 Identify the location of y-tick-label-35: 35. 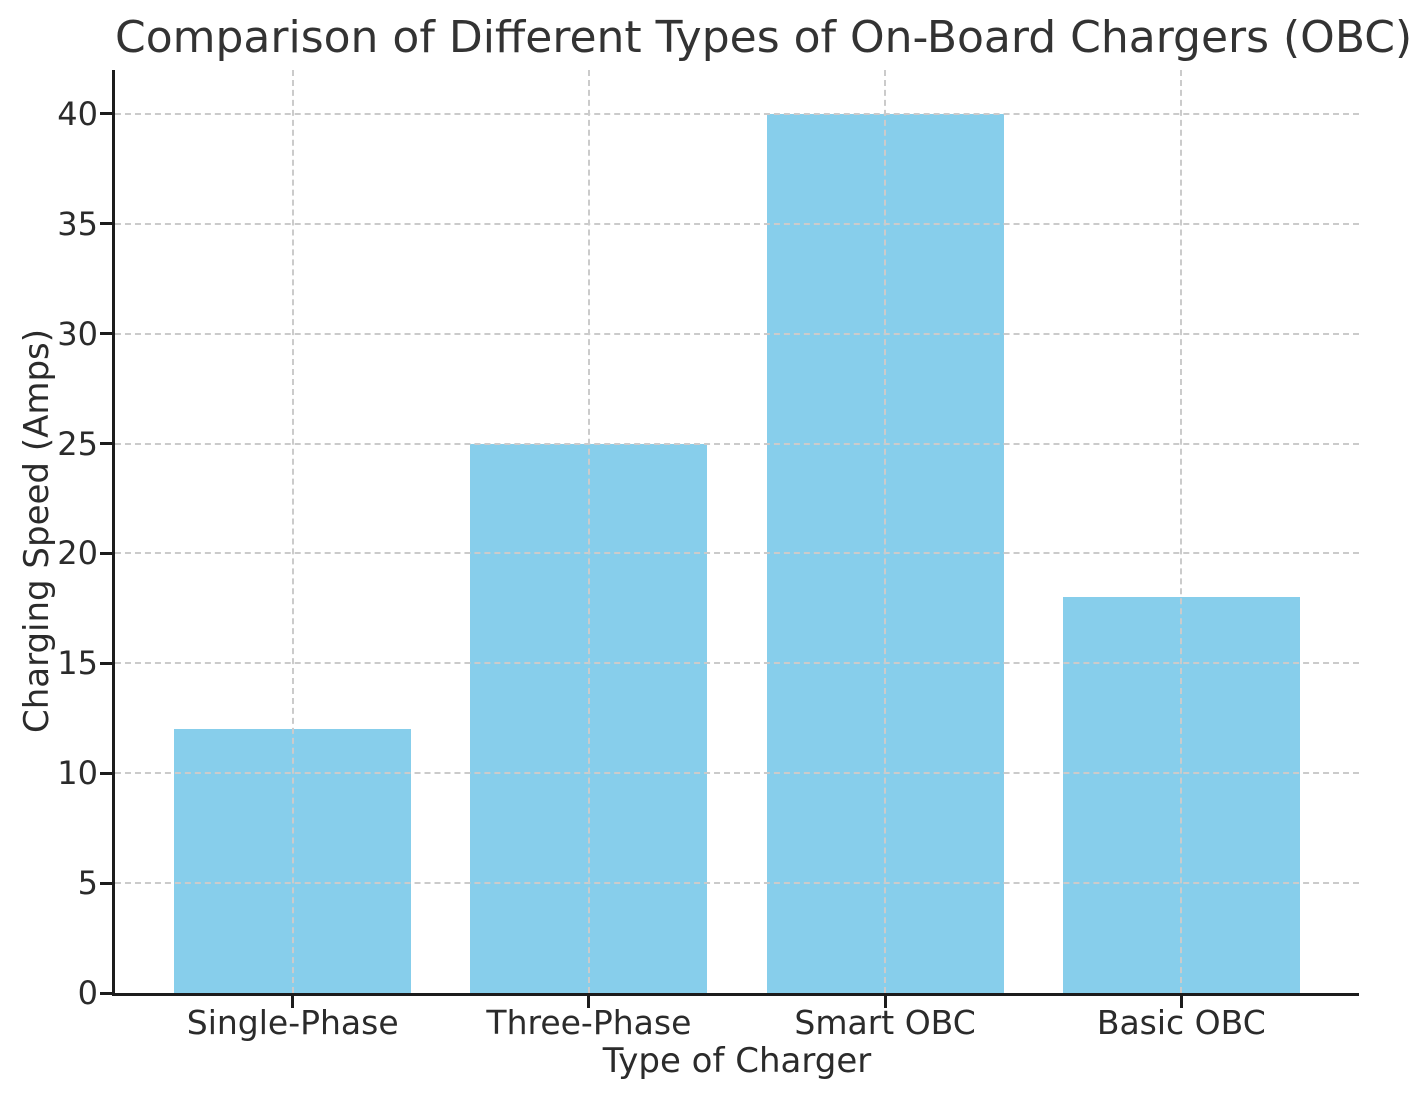
(77, 223).